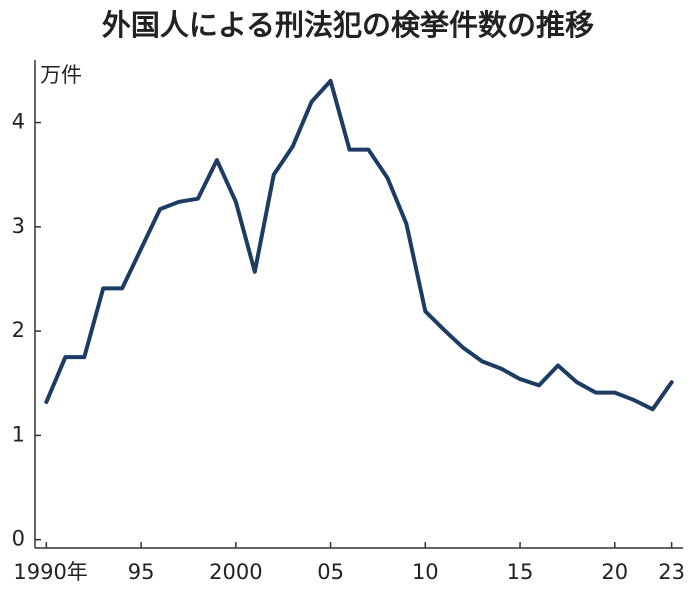  I want to click on x-tick-label: 20, so click(614, 572).